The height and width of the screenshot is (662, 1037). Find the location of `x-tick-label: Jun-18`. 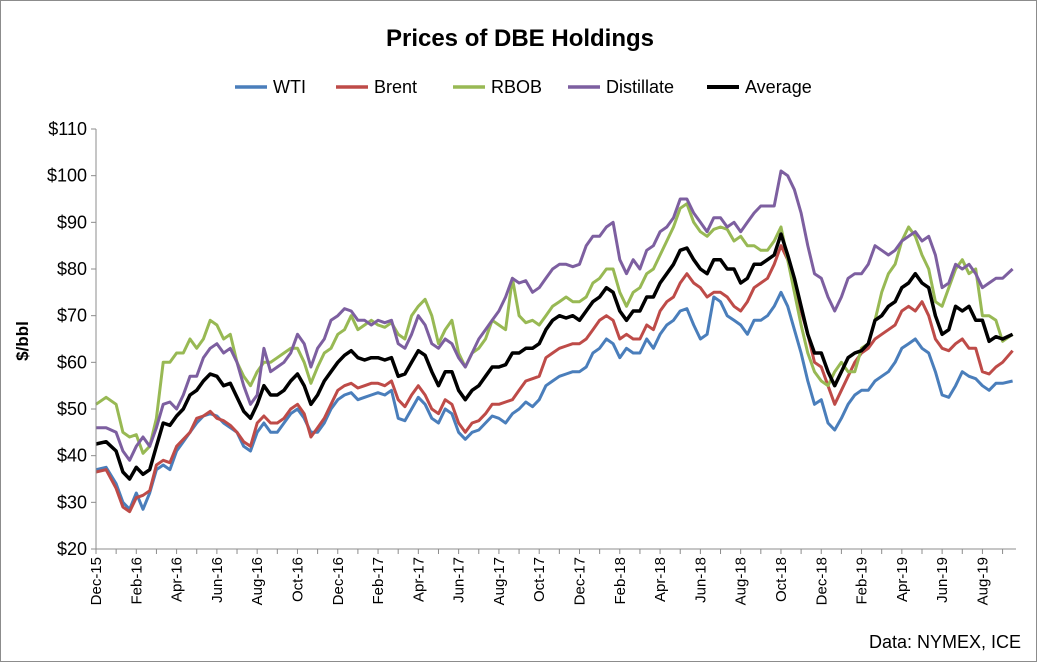

x-tick-label: Jun-18 is located at coordinates (700, 580).